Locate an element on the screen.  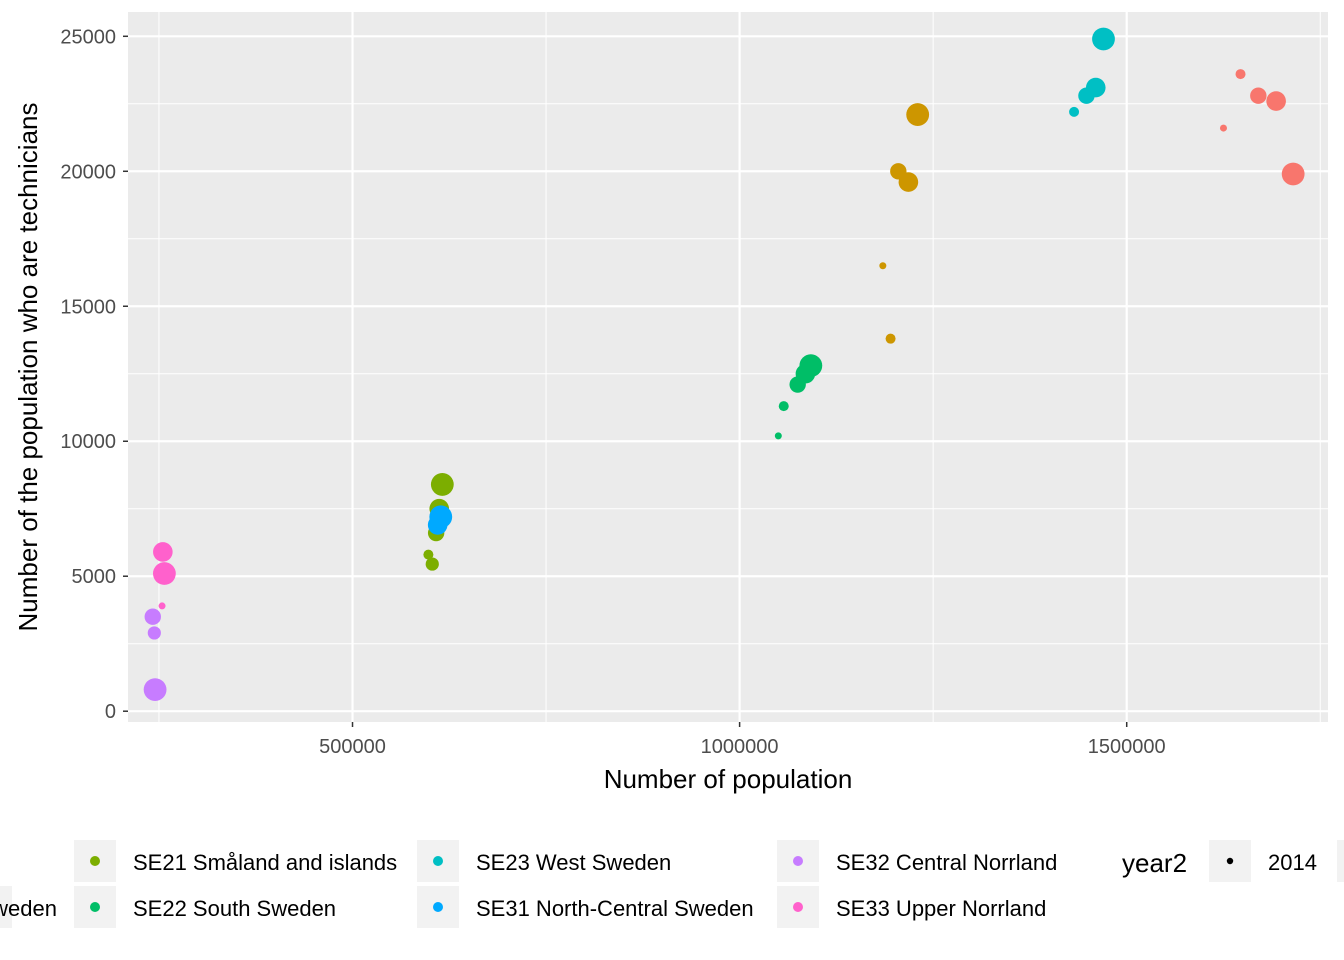
y-axis-ticks: 0 5000 10000 15000 20000 25000 is located at coordinates (94, 374).